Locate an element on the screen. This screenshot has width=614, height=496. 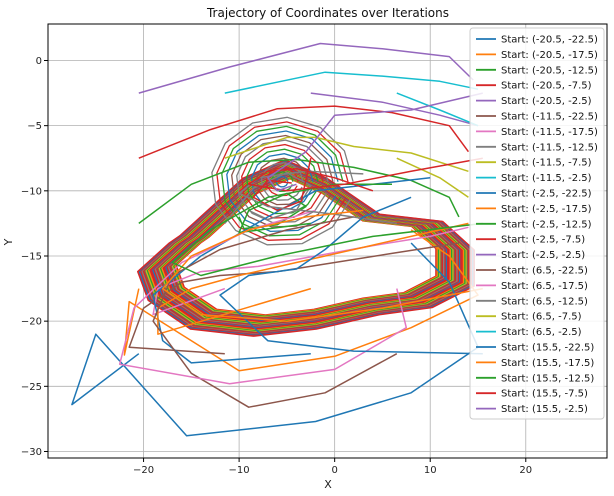
y-tick-label: 0 is located at coordinates (39, 61).